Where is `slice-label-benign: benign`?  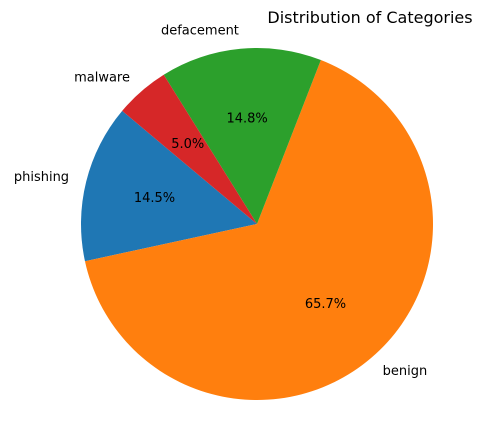
slice-label-benign: benign is located at coordinates (405, 371).